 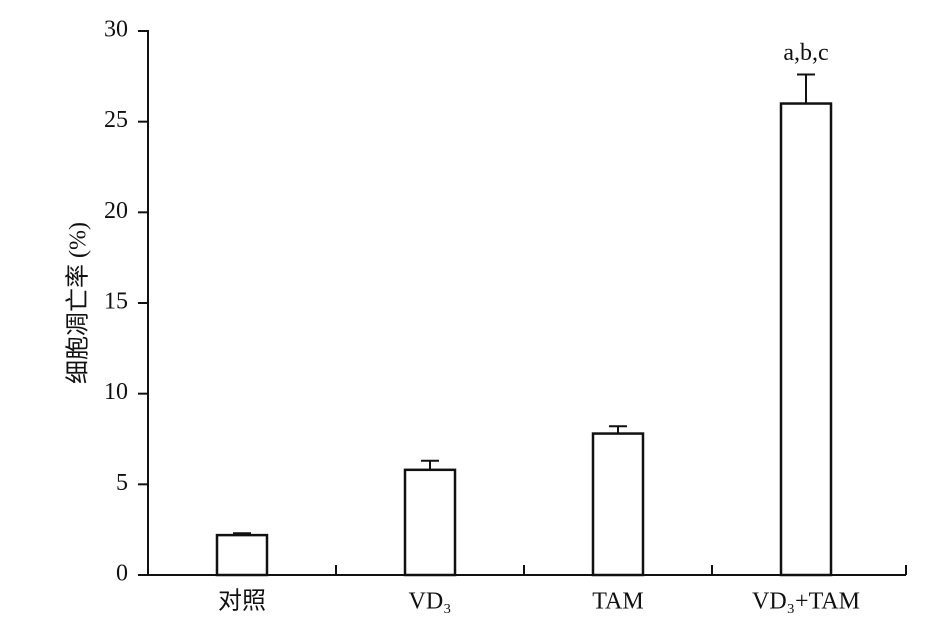 I want to click on y-tick-label: 0, so click(x=122, y=574).